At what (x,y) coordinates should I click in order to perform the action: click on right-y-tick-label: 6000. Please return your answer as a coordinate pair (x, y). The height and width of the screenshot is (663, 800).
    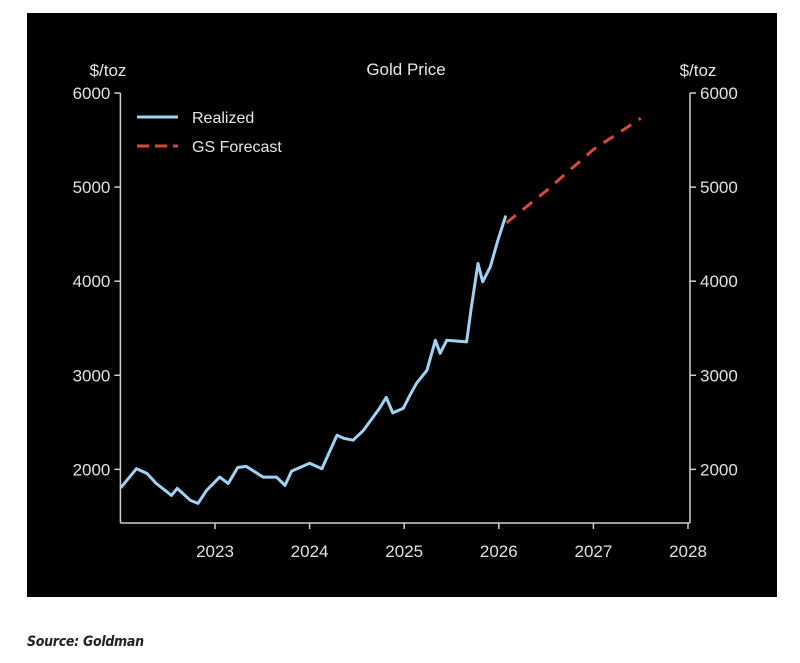
    Looking at the image, I should click on (719, 93).